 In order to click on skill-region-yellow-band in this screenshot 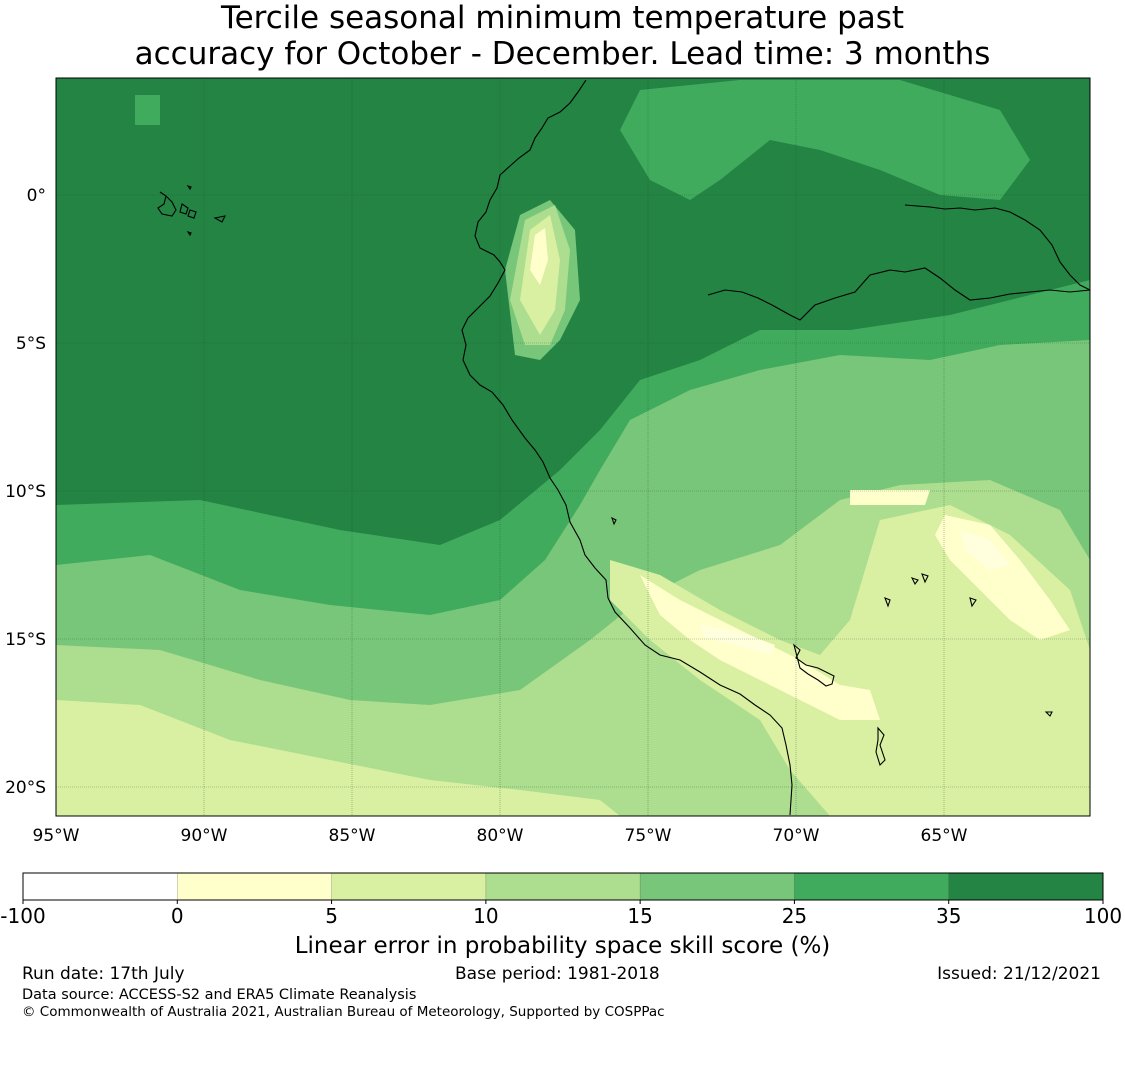, I will do `click(855, 605)`.